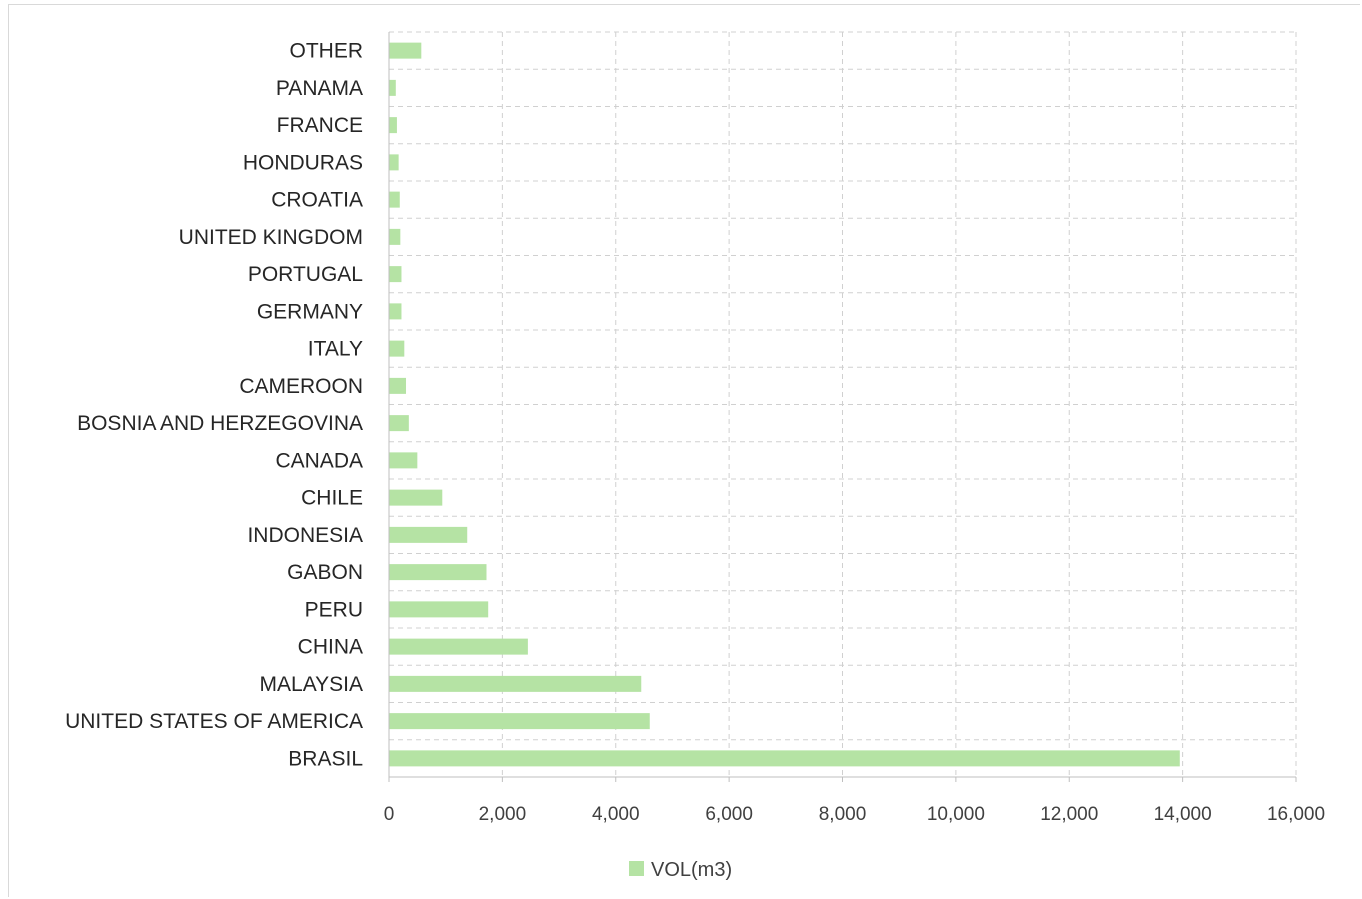  Describe the element at coordinates (214, 721) in the screenshot. I see `category-label: UNITED STATES OF AMERICA` at that location.